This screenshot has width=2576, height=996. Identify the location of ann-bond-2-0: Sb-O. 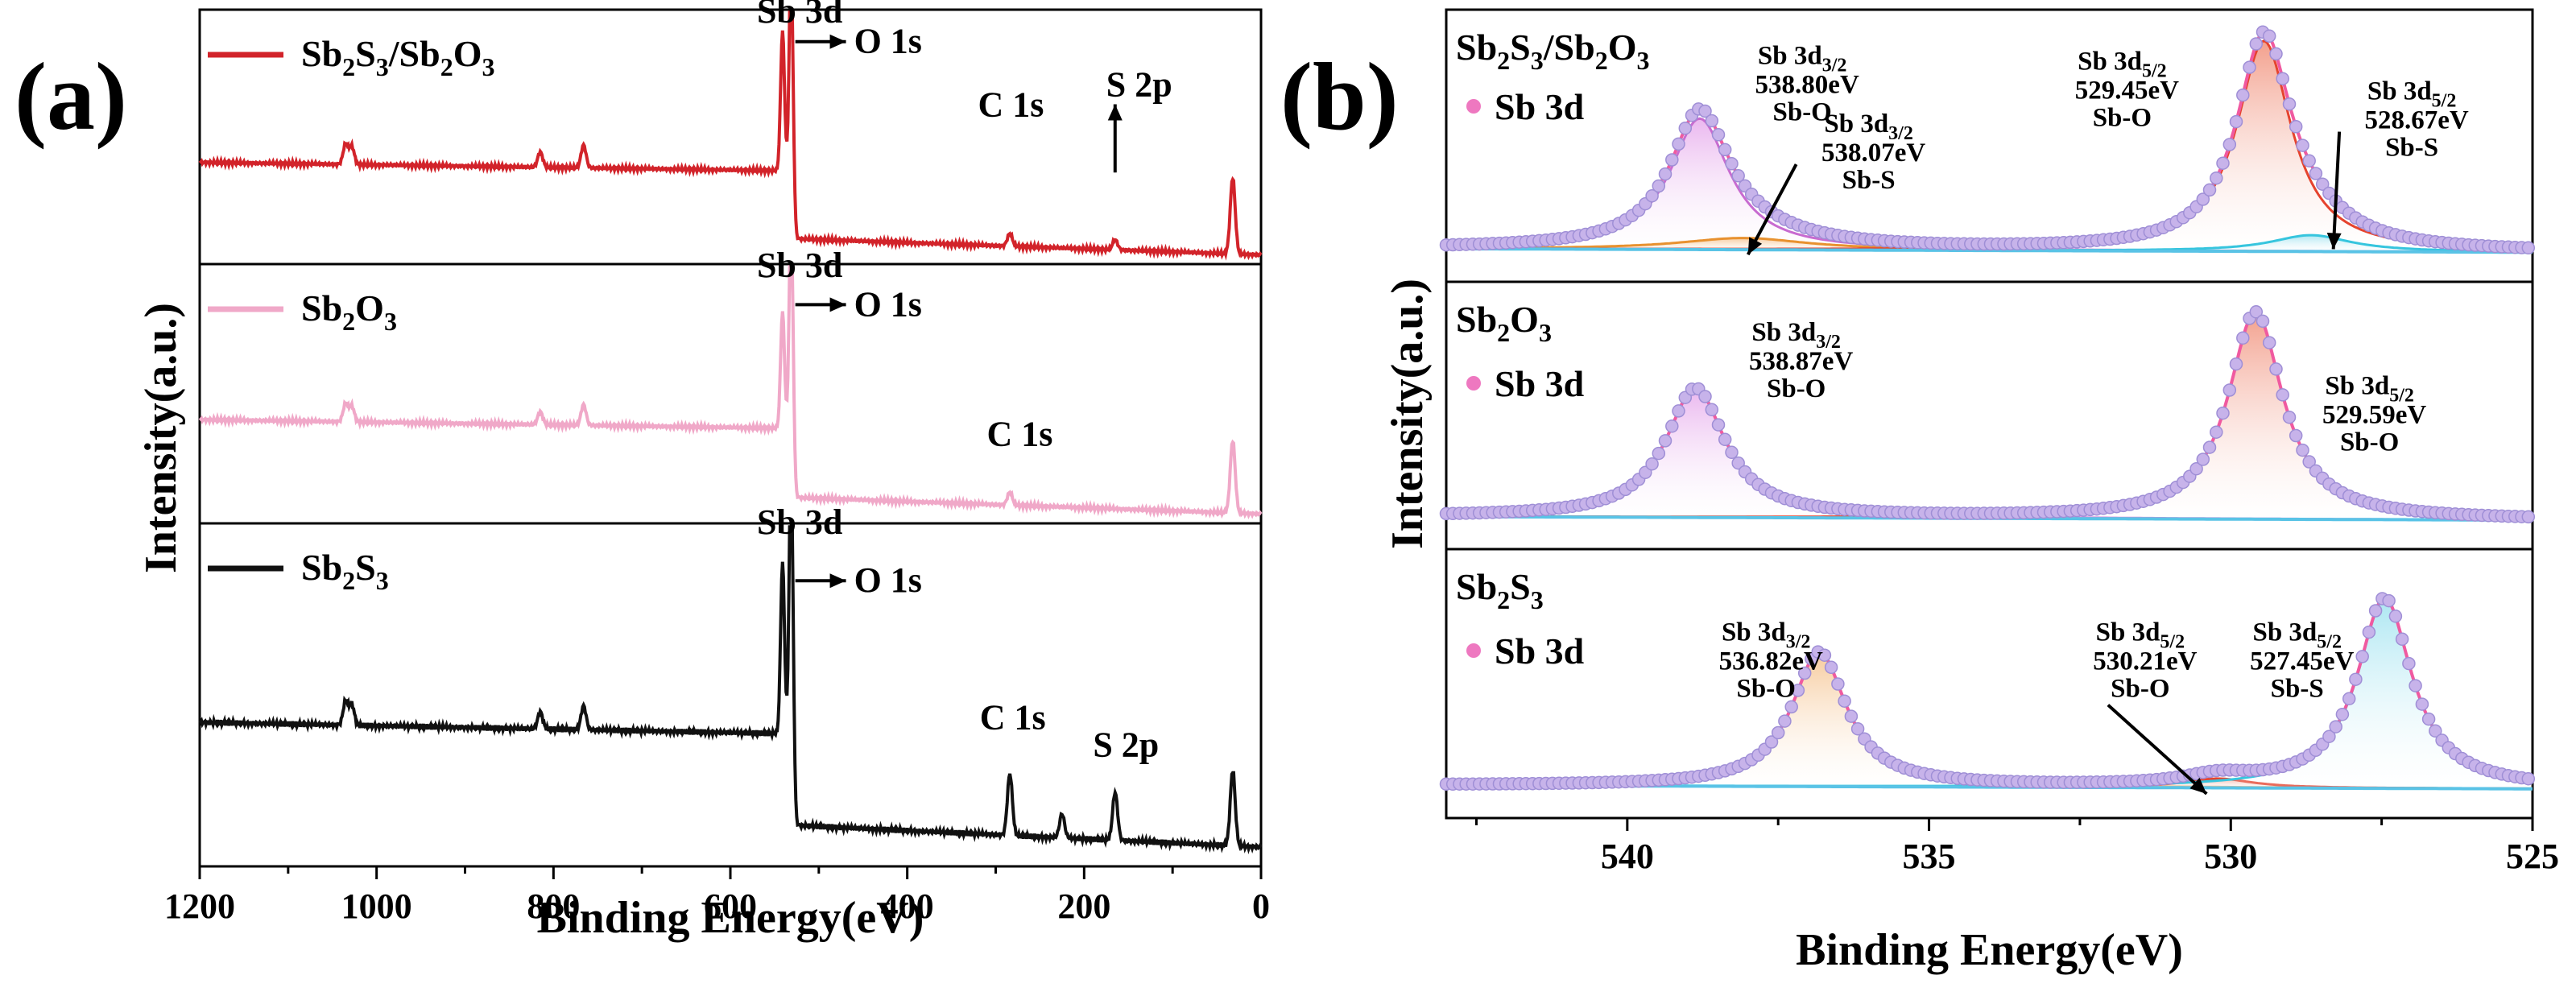
(1766, 689).